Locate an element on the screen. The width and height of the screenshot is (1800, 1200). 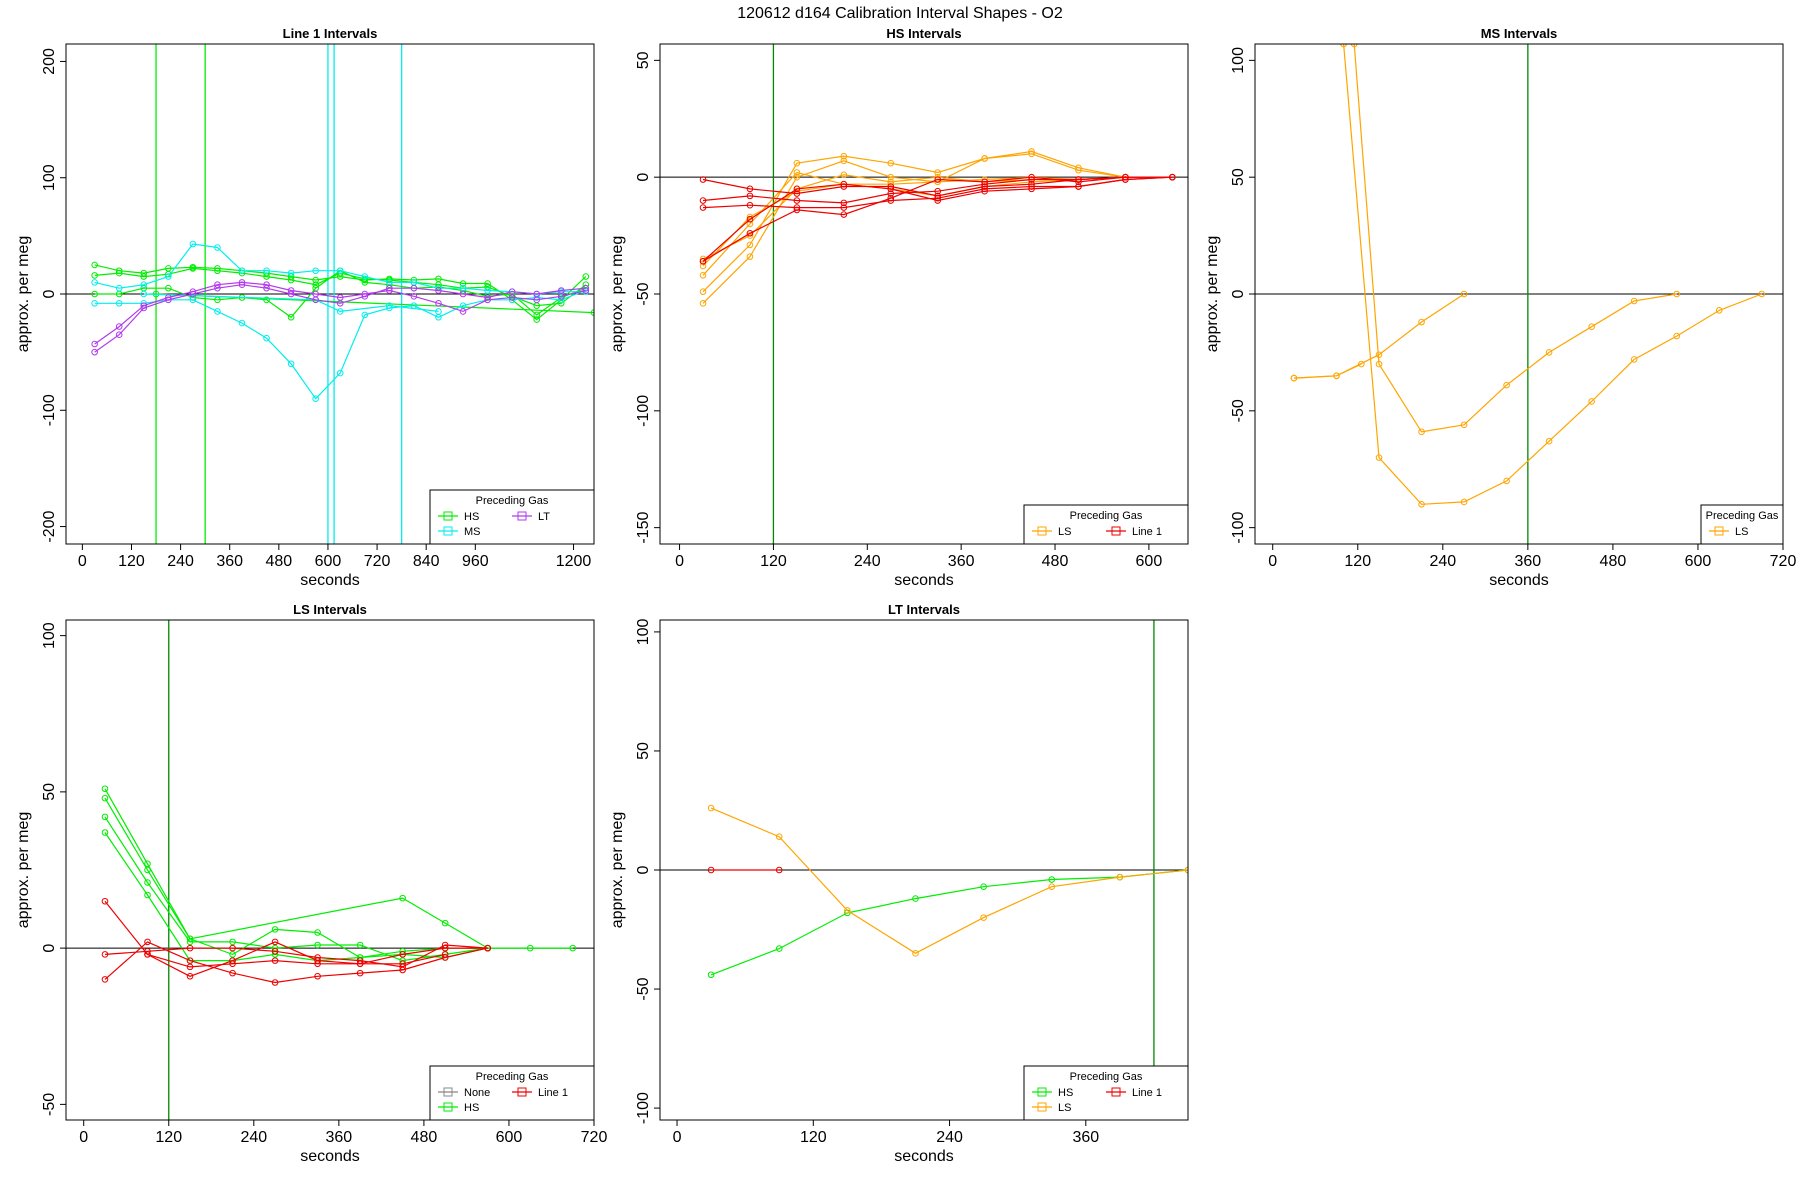
y-tick-label: 0 is located at coordinates (643, 177).